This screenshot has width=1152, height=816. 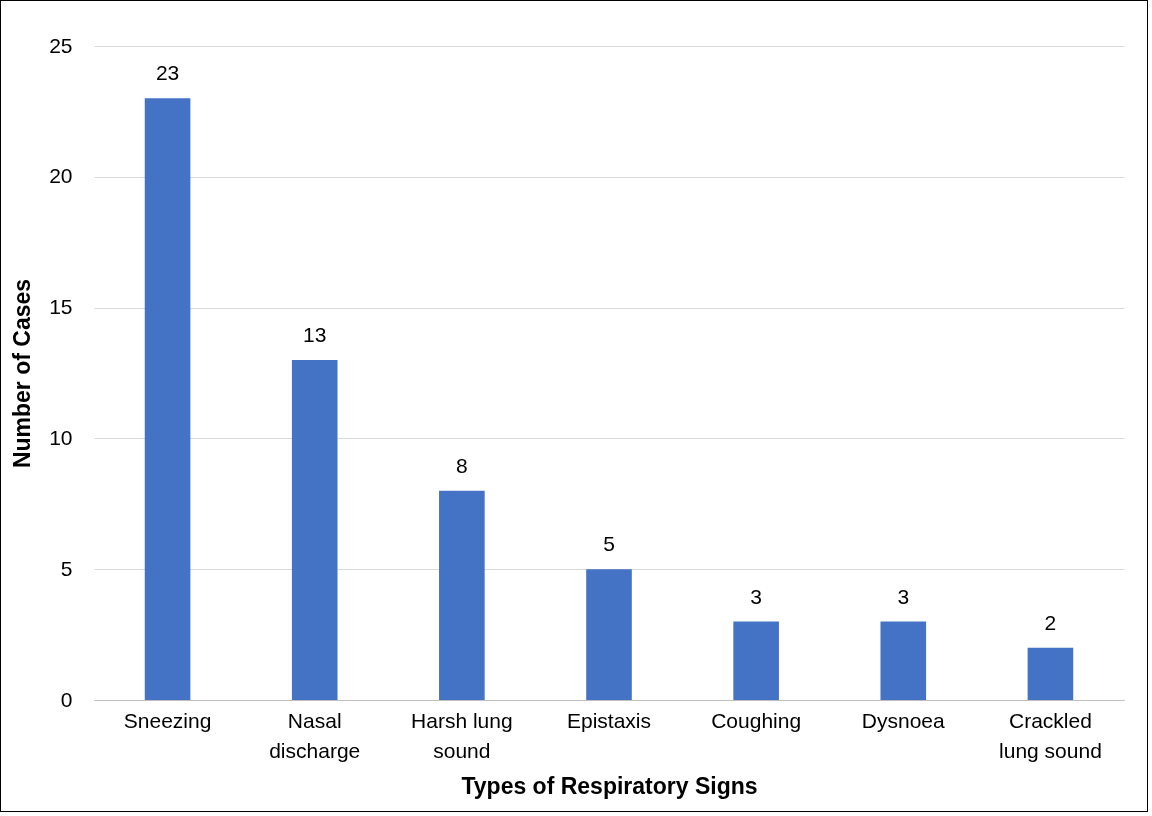 What do you see at coordinates (756, 720) in the screenshot?
I see `x-tick-label: Coughing` at bounding box center [756, 720].